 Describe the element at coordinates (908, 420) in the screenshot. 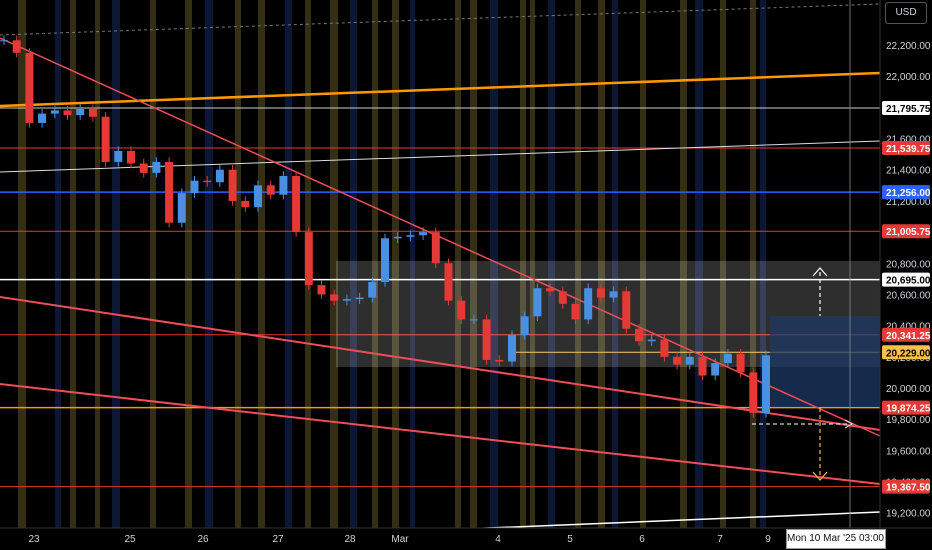

I see `price-tick-label: 19,800.00` at that location.